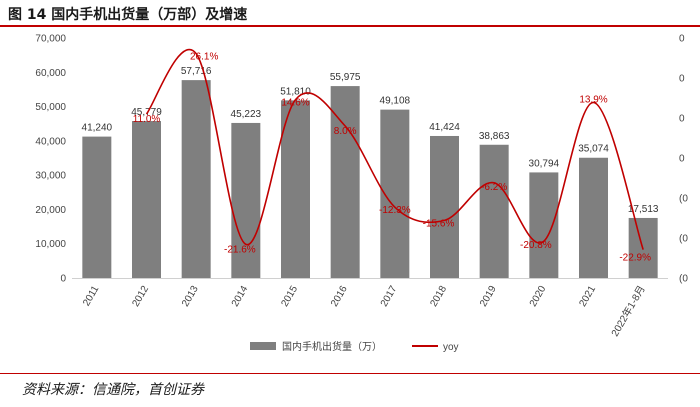  I want to click on x-tick-label: 2012, so click(140, 296).